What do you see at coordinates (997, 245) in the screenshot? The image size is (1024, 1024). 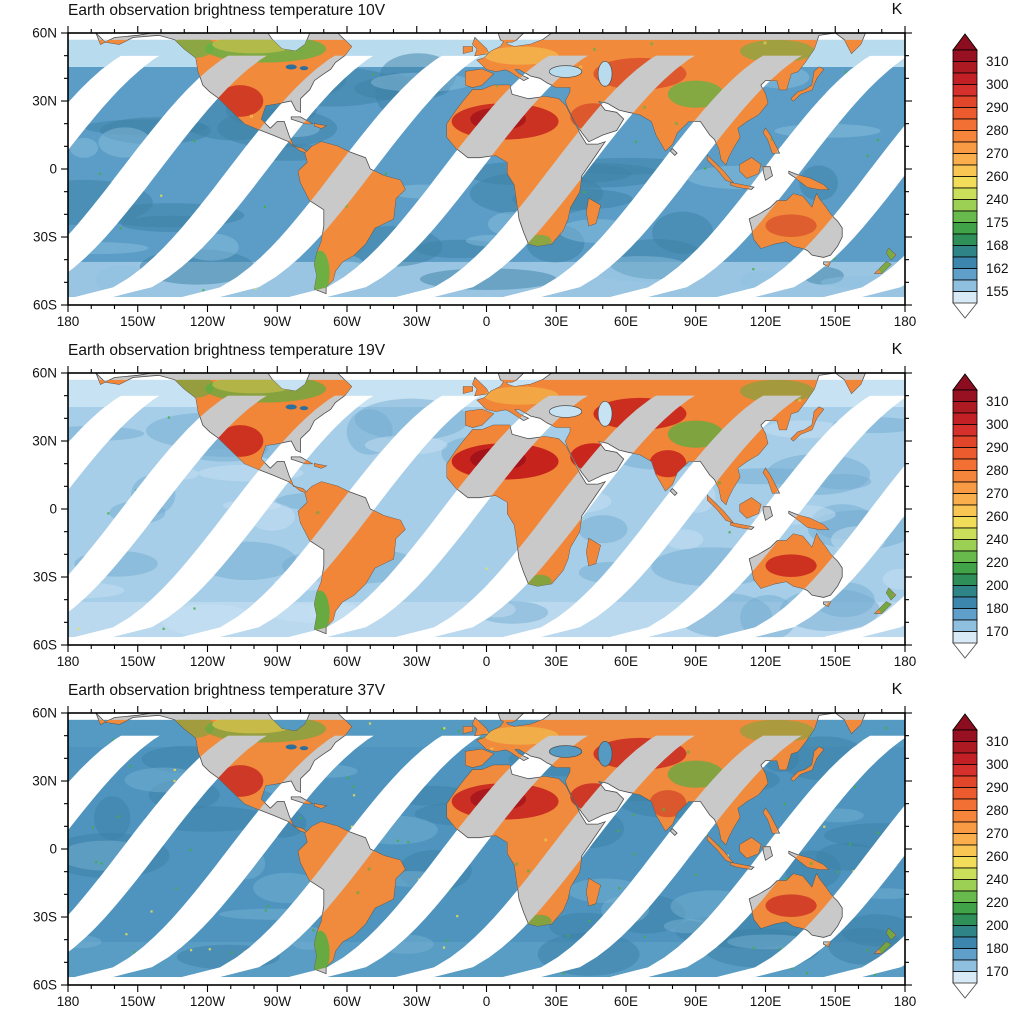 I see `colorbar-tick-label: 168` at bounding box center [997, 245].